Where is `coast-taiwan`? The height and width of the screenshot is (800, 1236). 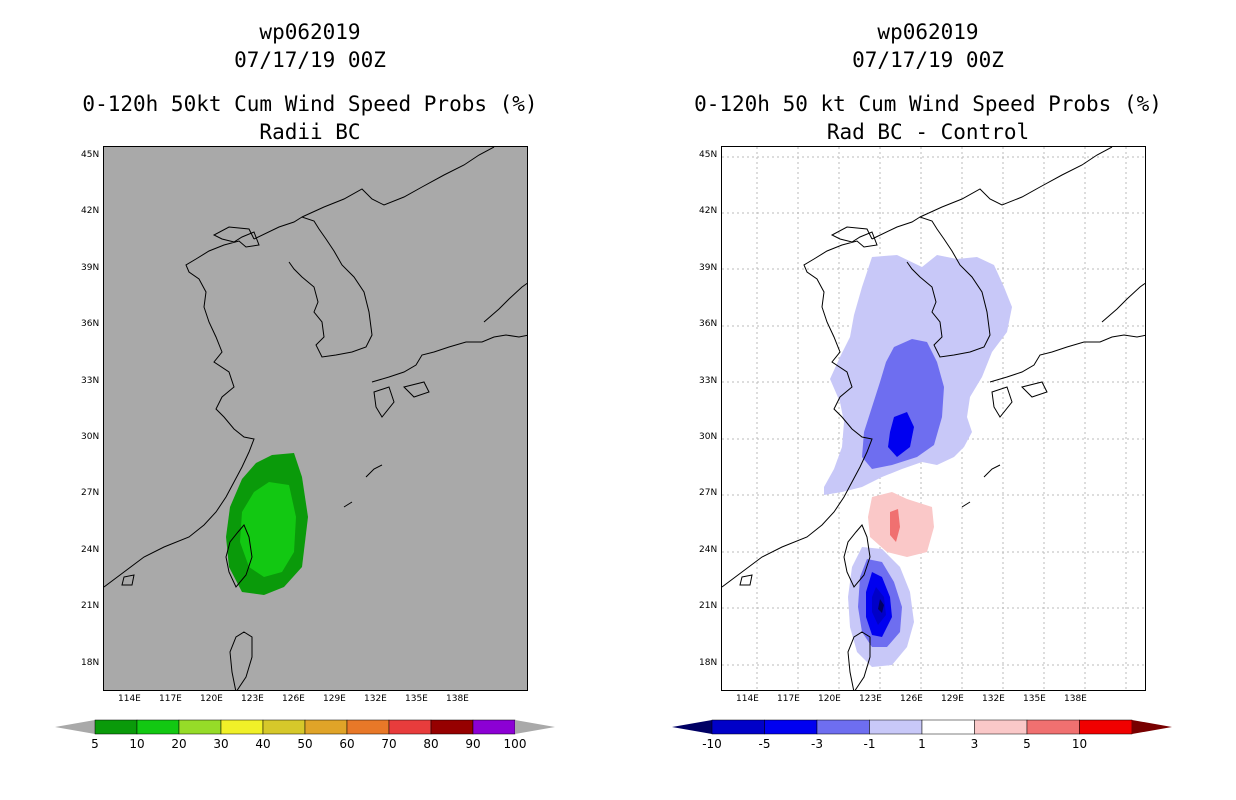 coast-taiwan is located at coordinates (857, 556).